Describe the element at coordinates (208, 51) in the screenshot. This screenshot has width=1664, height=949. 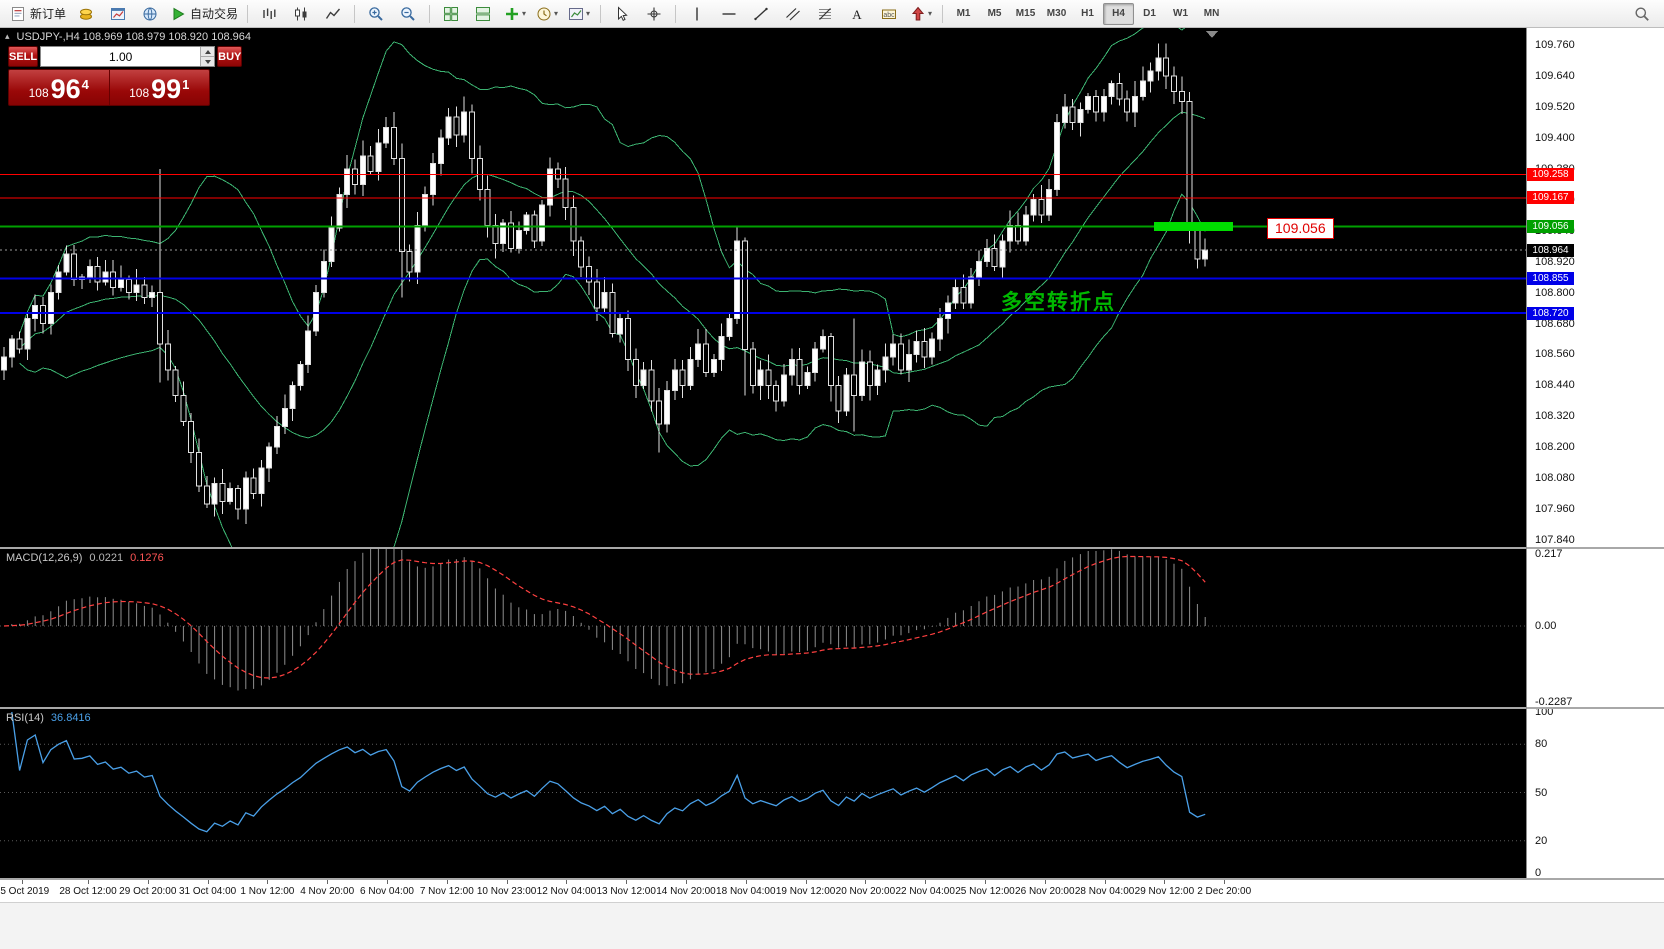
I see `volume-up-button` at that location.